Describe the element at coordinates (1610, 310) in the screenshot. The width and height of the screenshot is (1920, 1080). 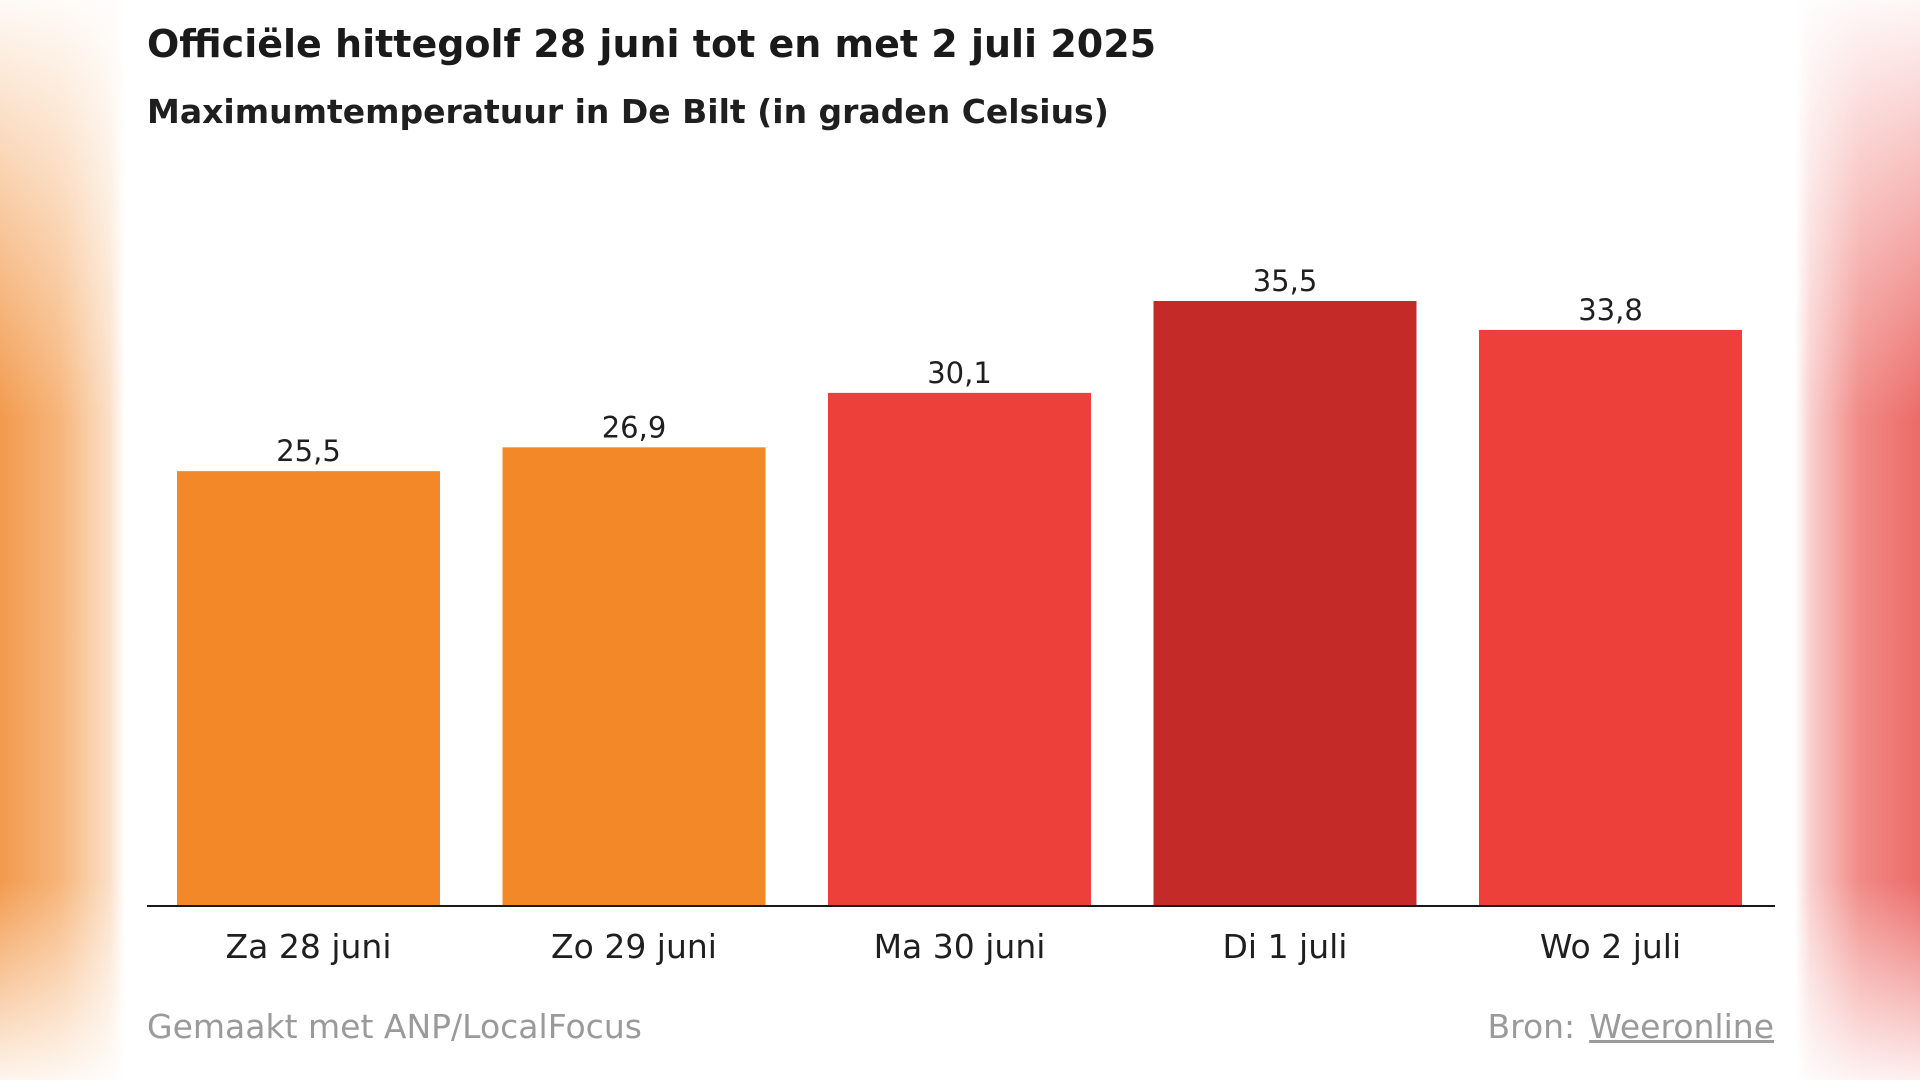
I see `bar-value-label: 33,8` at that location.